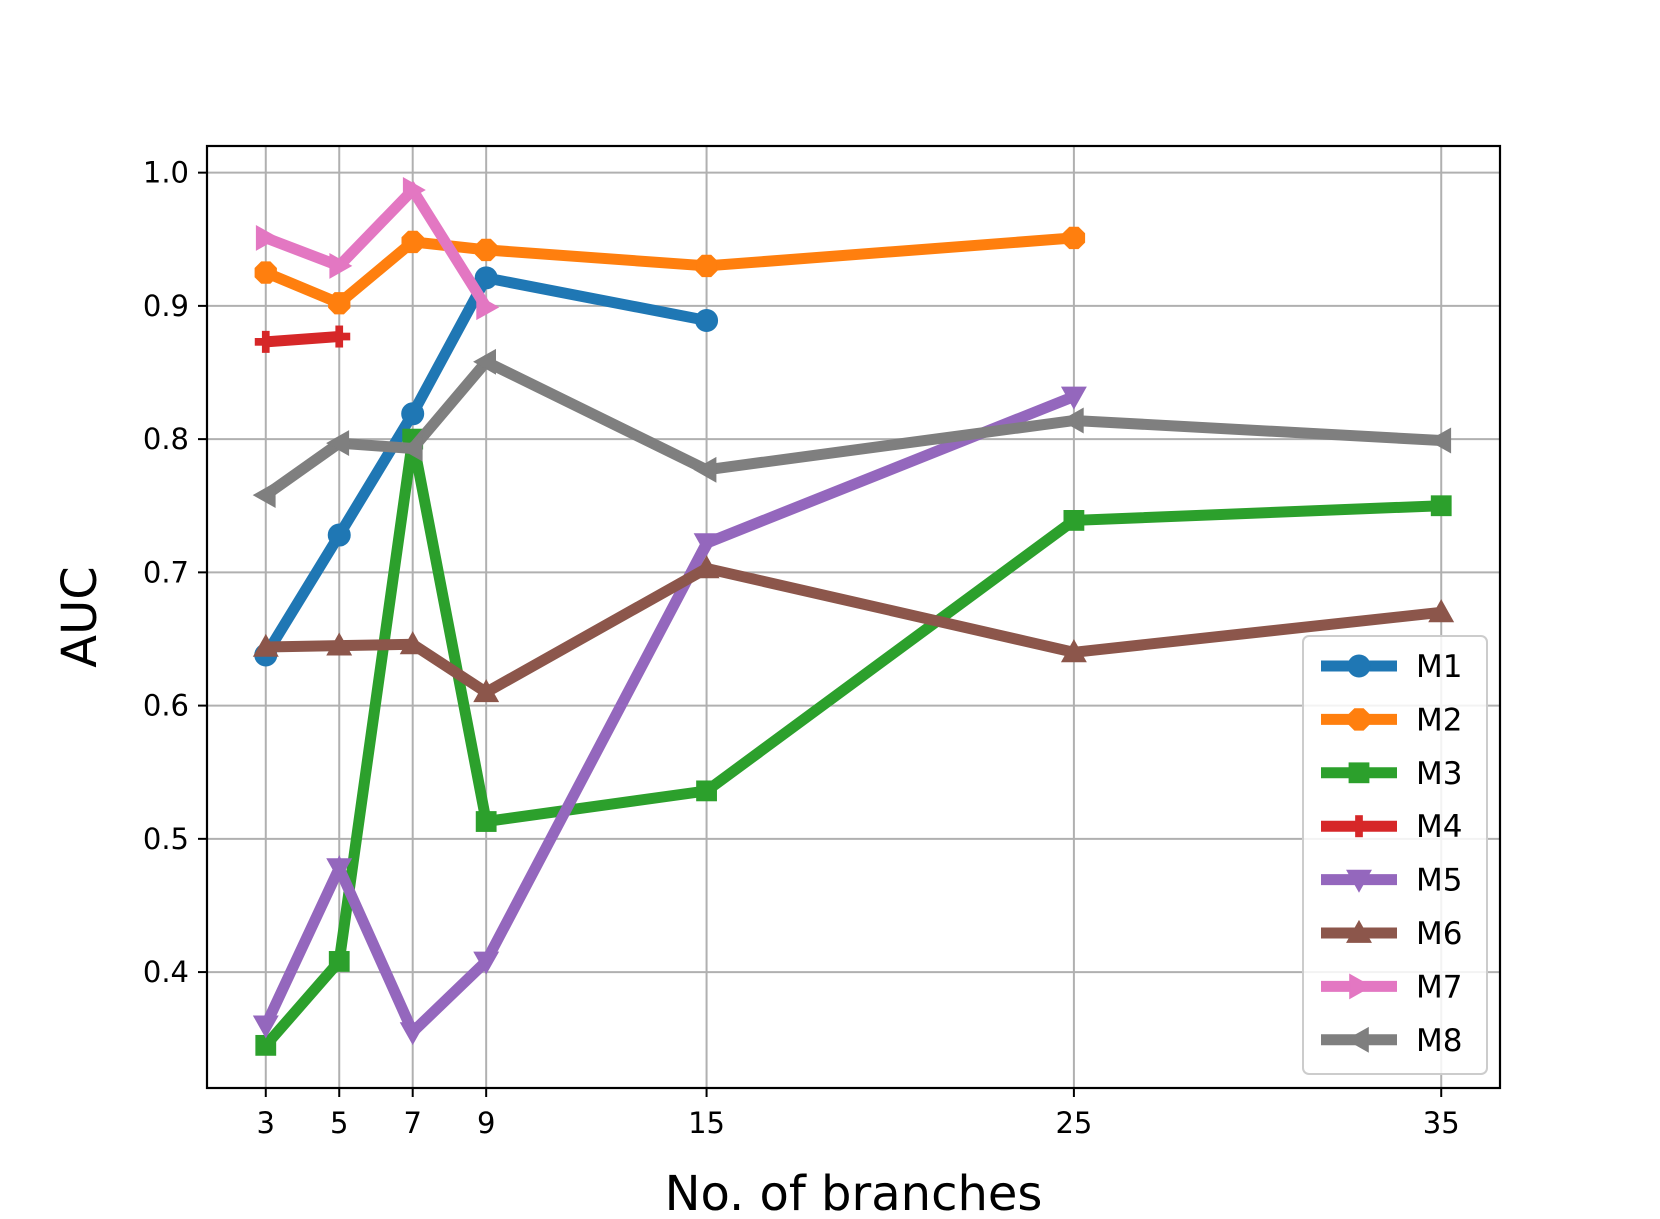 Image resolution: width=1660 pixels, height=1219 pixels. What do you see at coordinates (80, 616) in the screenshot?
I see `y-axis-title: AUC` at bounding box center [80, 616].